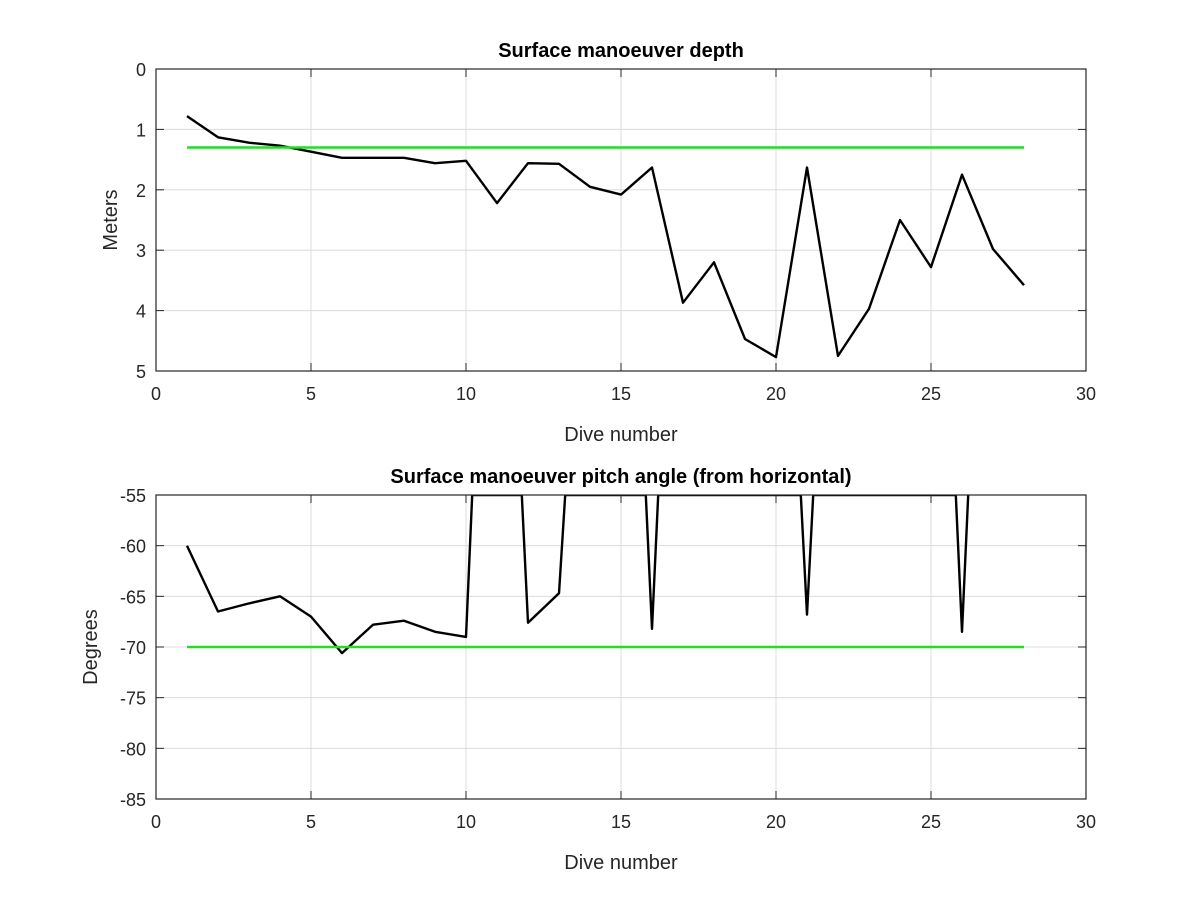 The image size is (1200, 900). Describe the element at coordinates (141, 312) in the screenshot. I see `y-tick-label: 4` at that location.